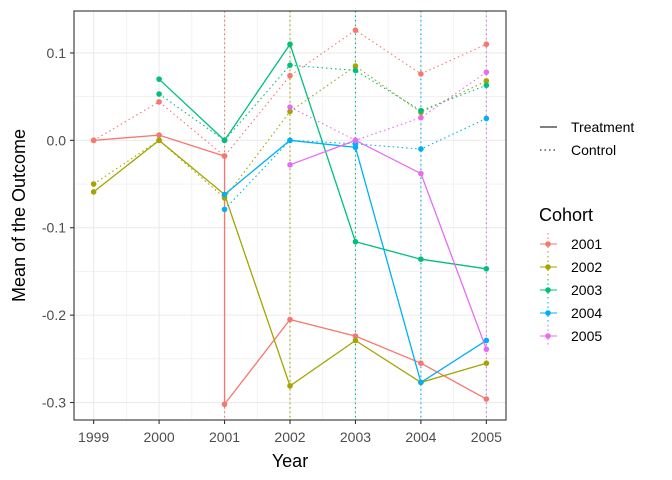 This screenshot has height=480, width=672. Describe the element at coordinates (19, 215) in the screenshot. I see `y-axis-title: Mean of the Outcome` at that location.